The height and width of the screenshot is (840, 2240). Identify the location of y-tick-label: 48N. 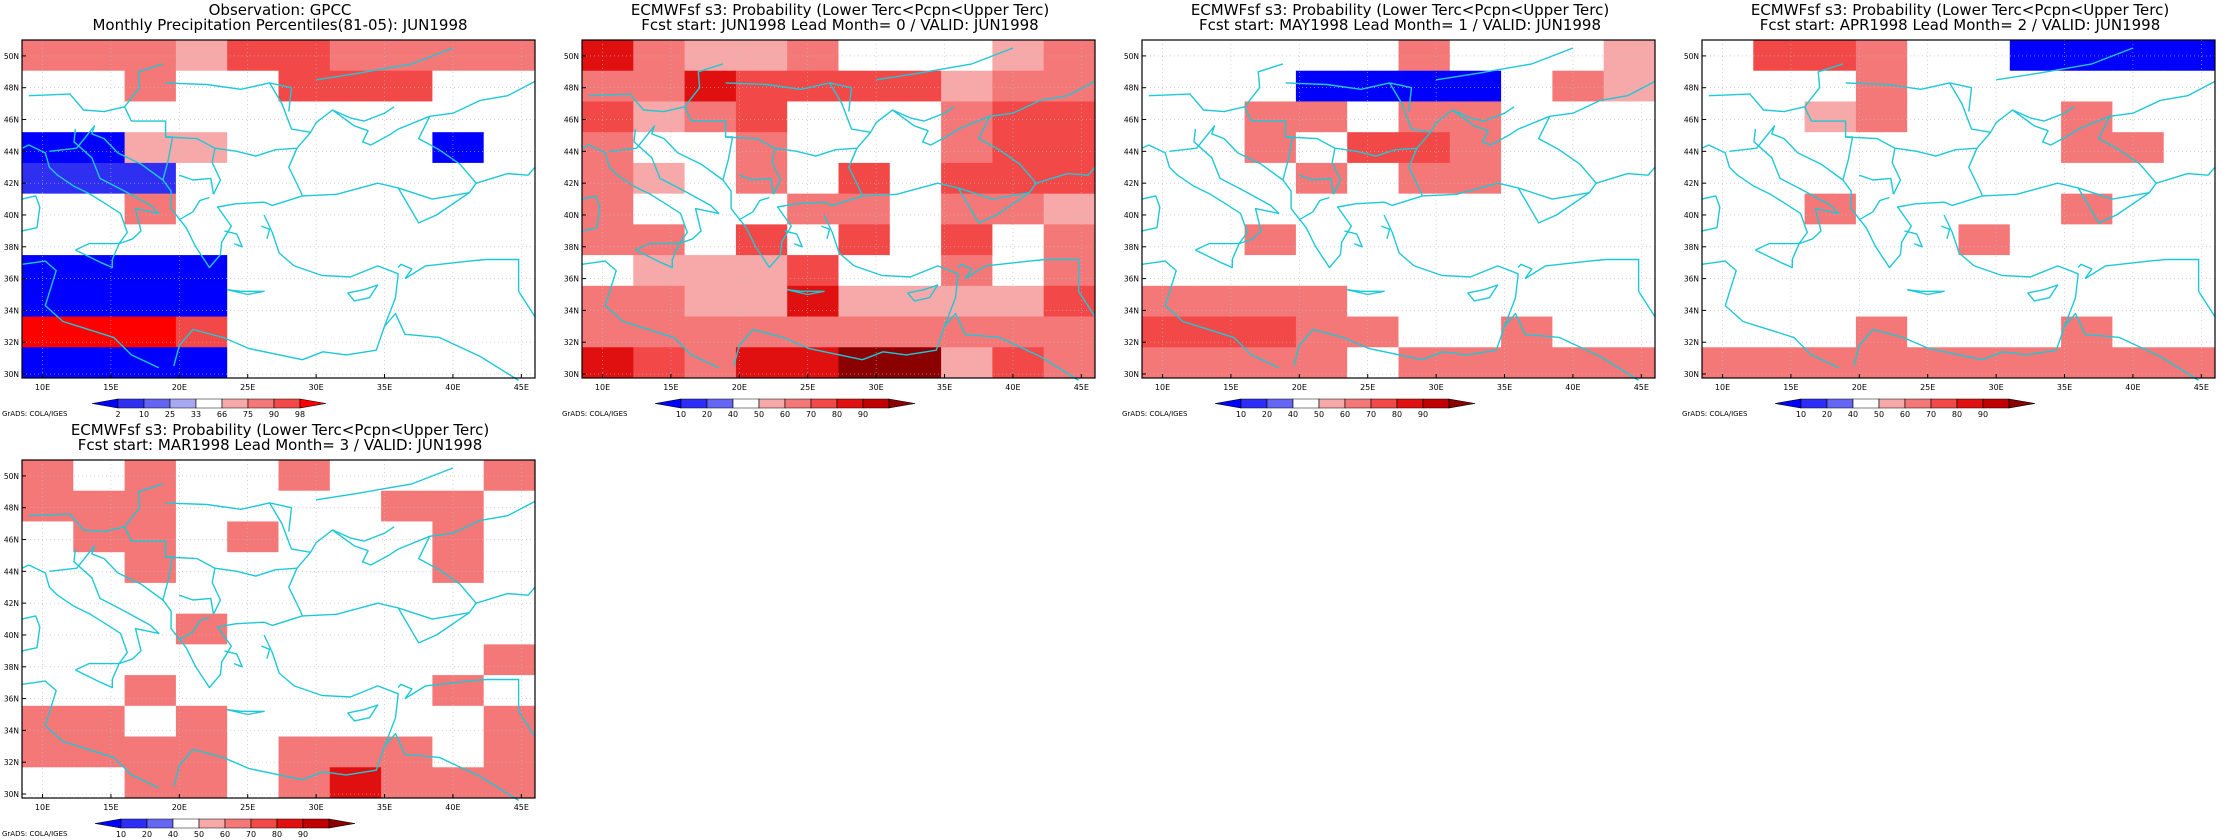
(1691, 88).